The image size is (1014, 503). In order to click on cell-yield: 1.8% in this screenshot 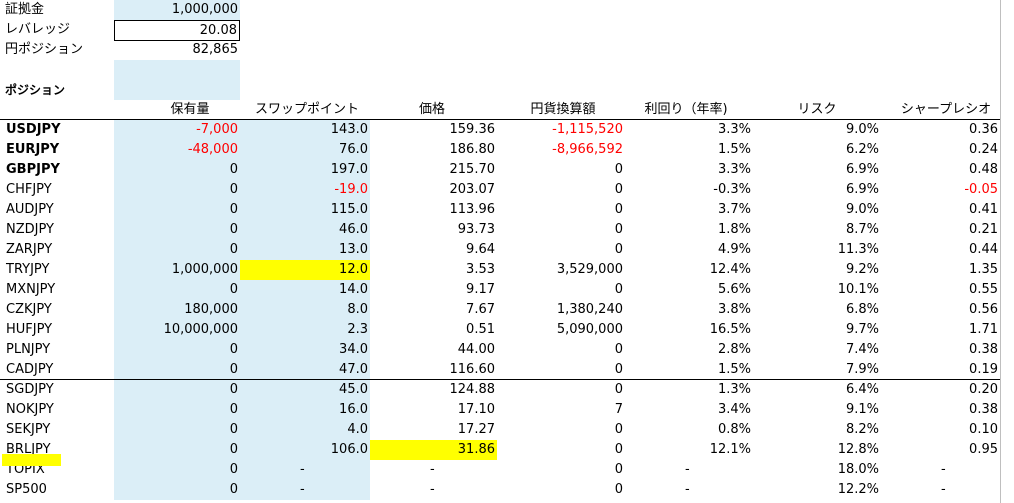, I will do `click(734, 229)`.